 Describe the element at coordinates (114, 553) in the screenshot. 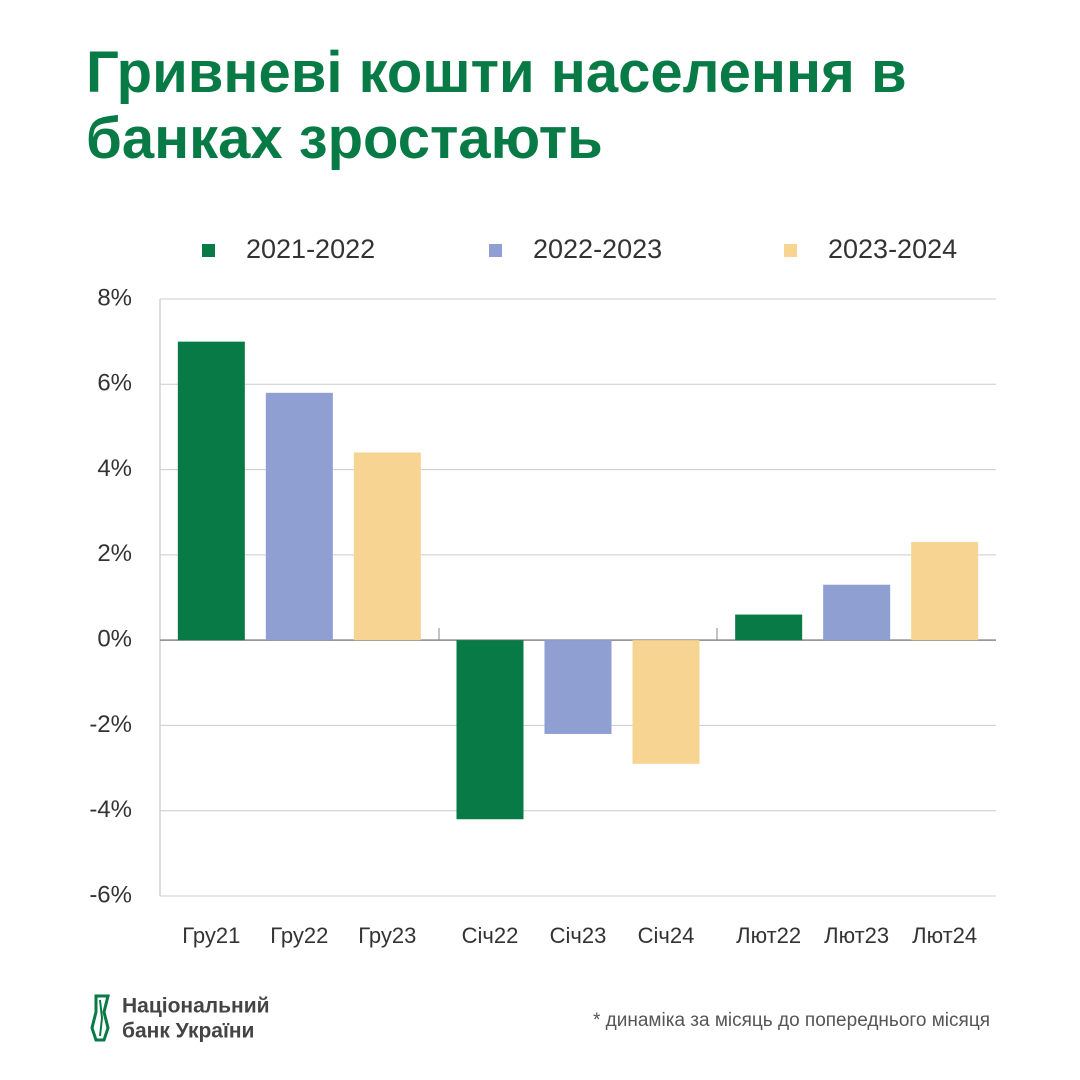

I see `y-tick-label: 2%` at that location.